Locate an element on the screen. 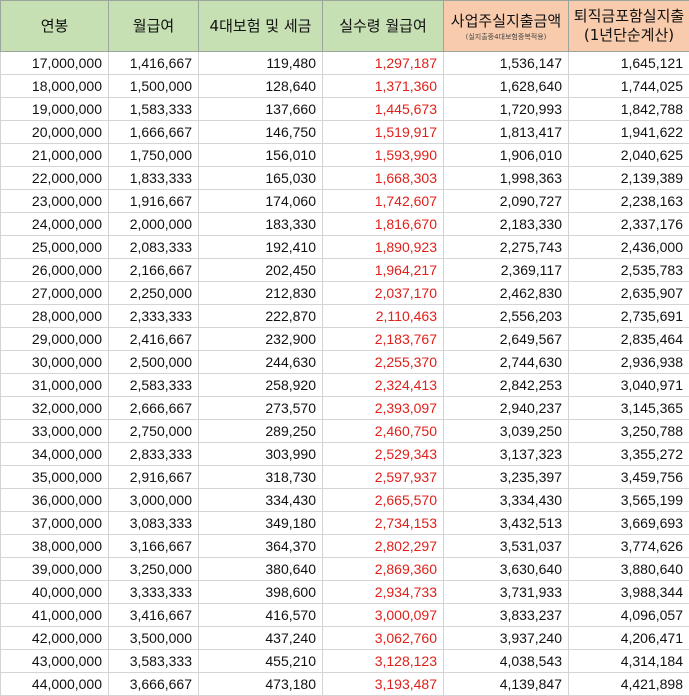  cell-annual-salary: 23,000,000 is located at coordinates (55, 201).